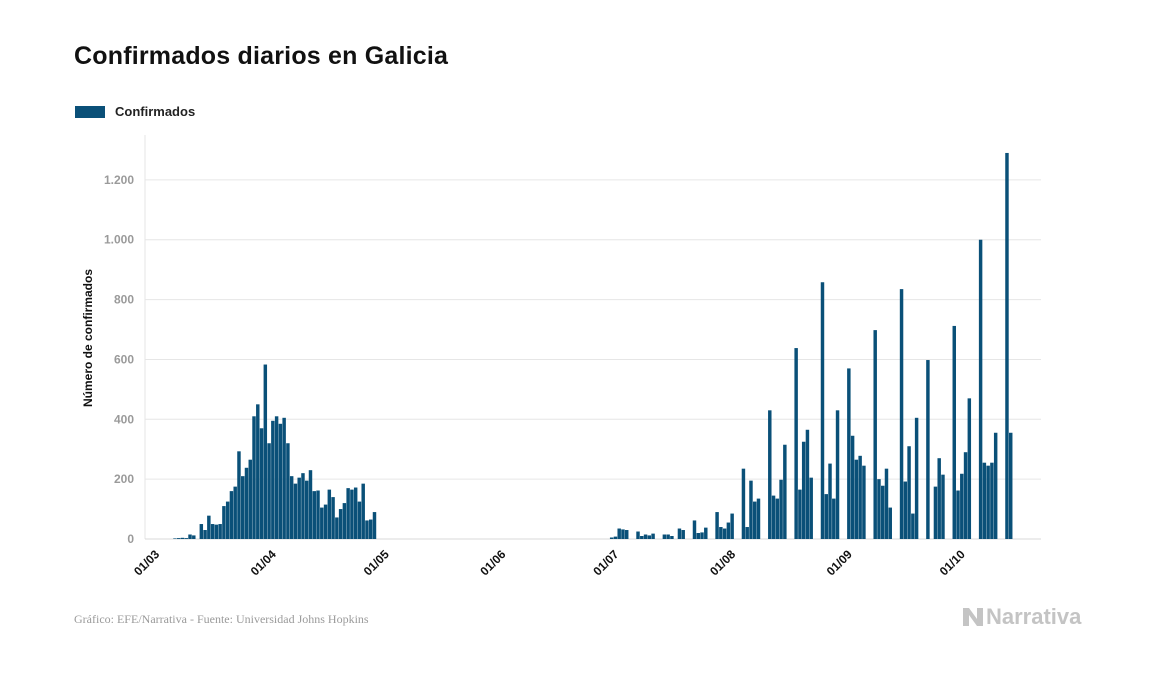 The image size is (1157, 674). Describe the element at coordinates (376, 562) in the screenshot. I see `x-tick-label: 01/05` at that location.